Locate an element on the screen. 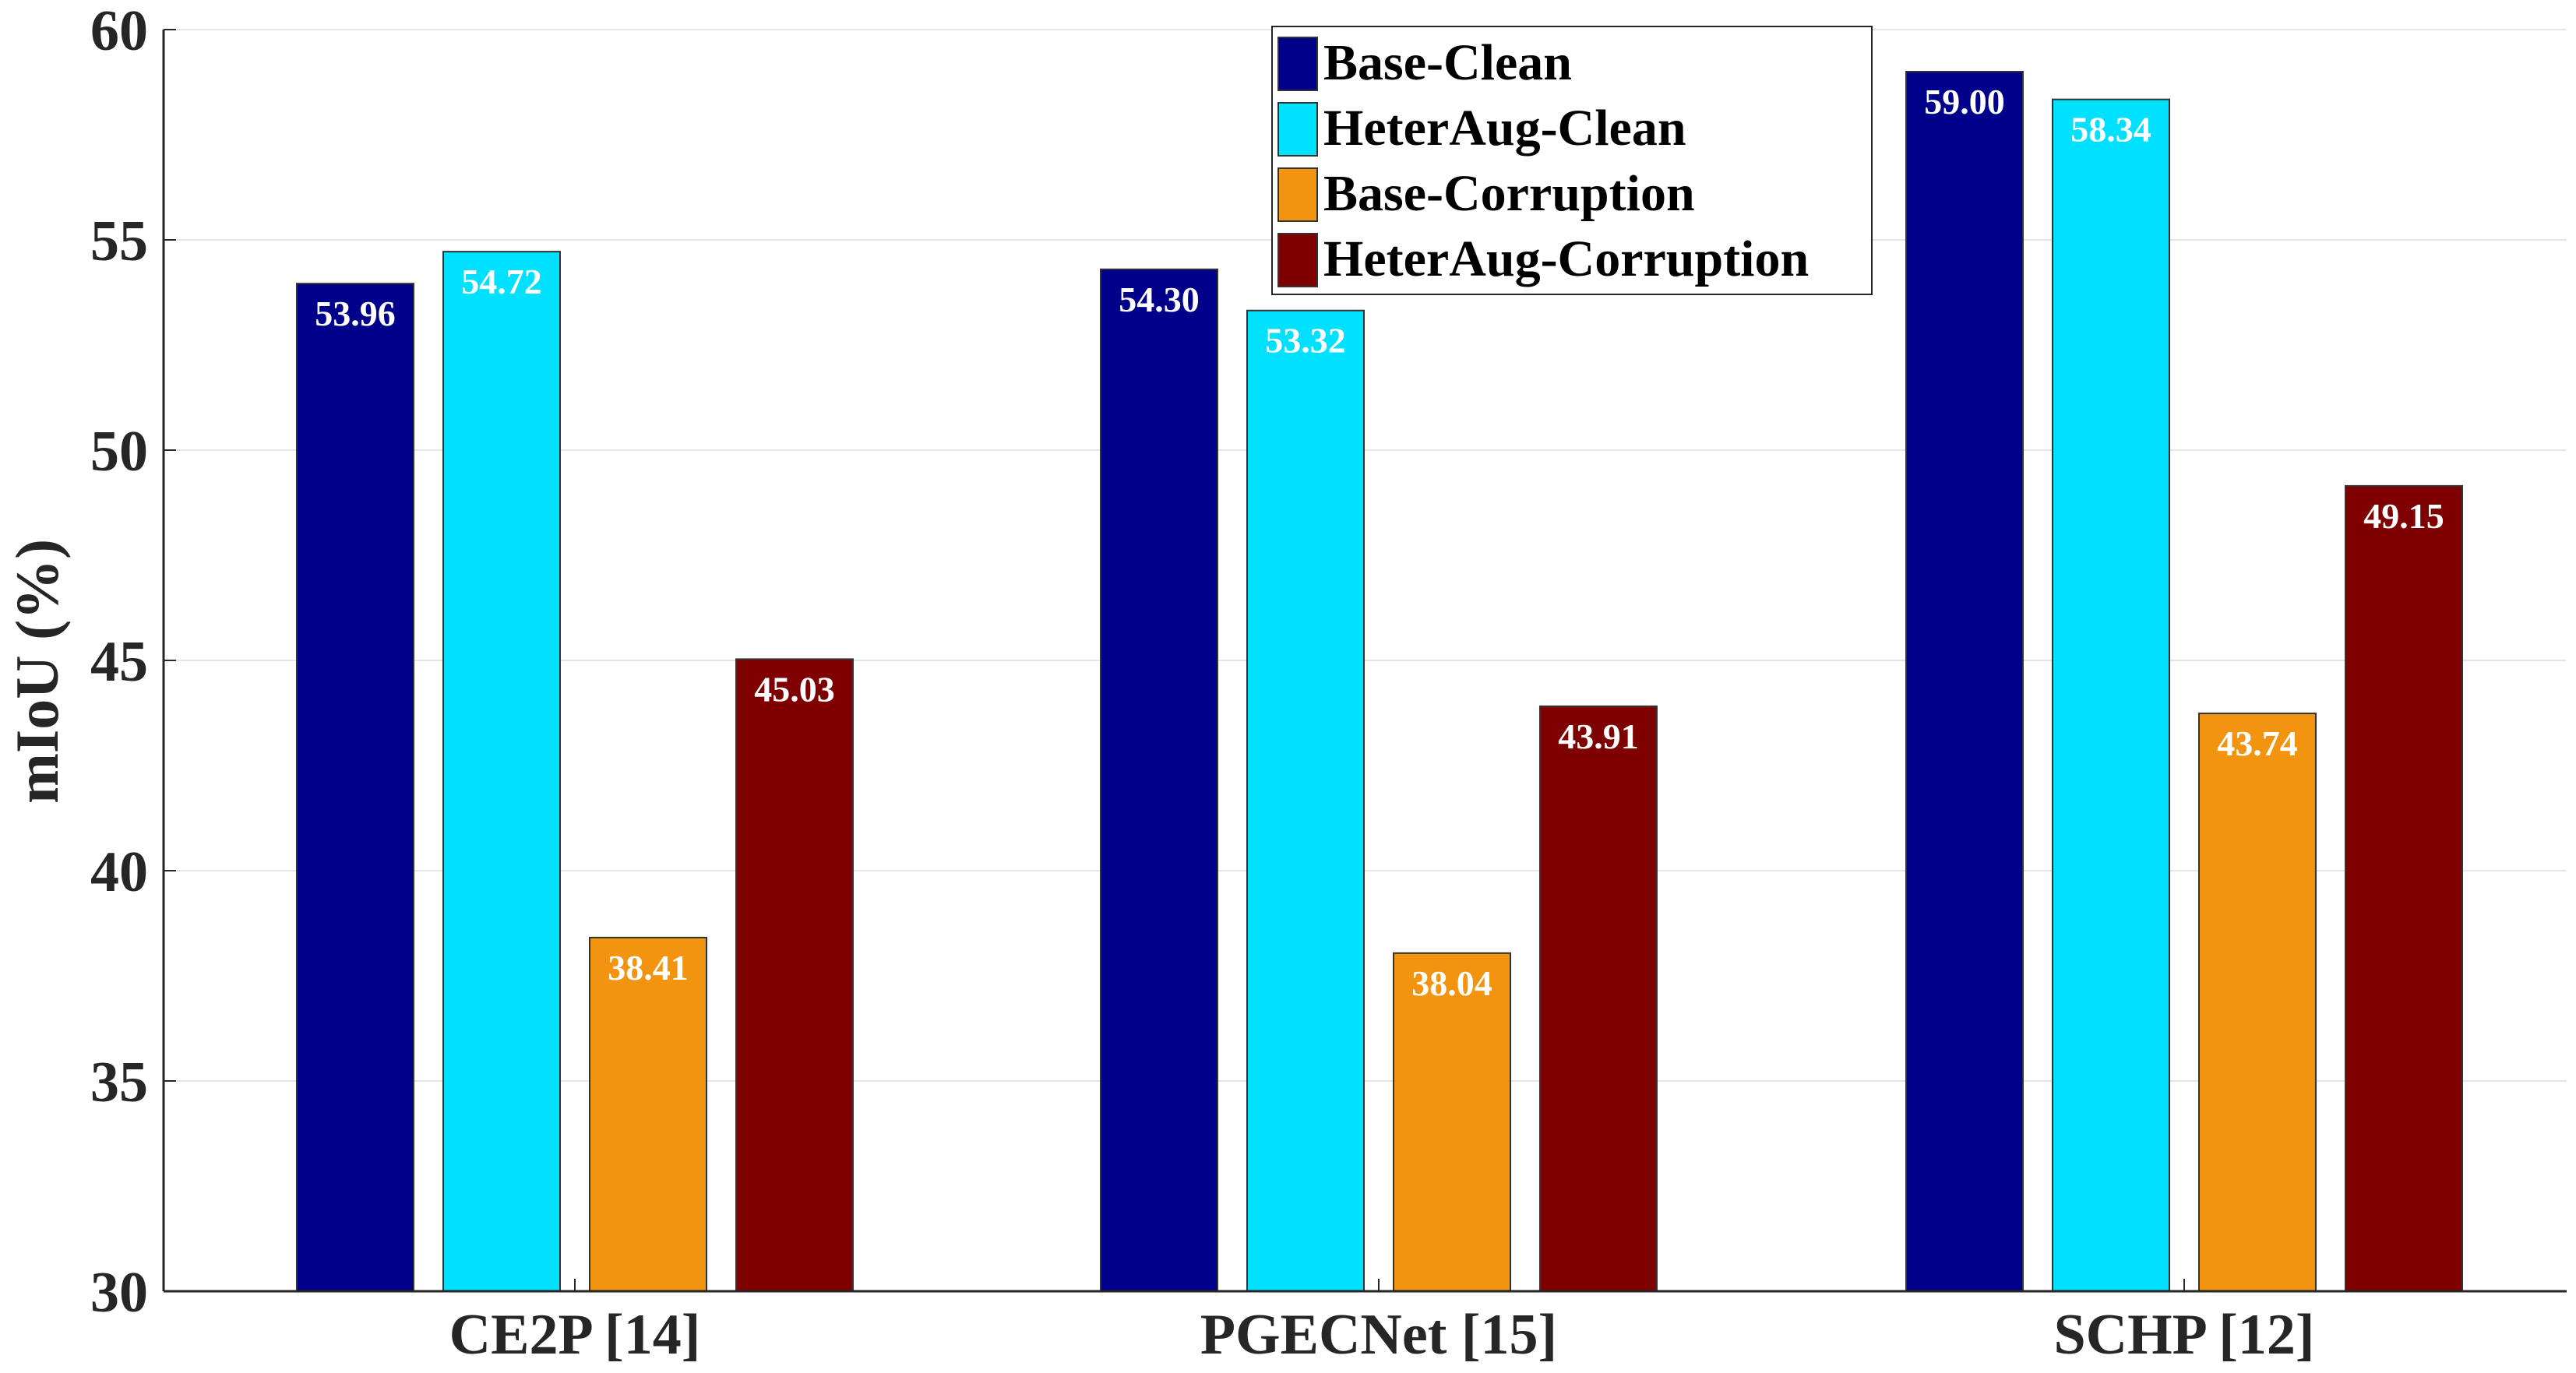  bar-value-label: 54.30 is located at coordinates (1159, 299).